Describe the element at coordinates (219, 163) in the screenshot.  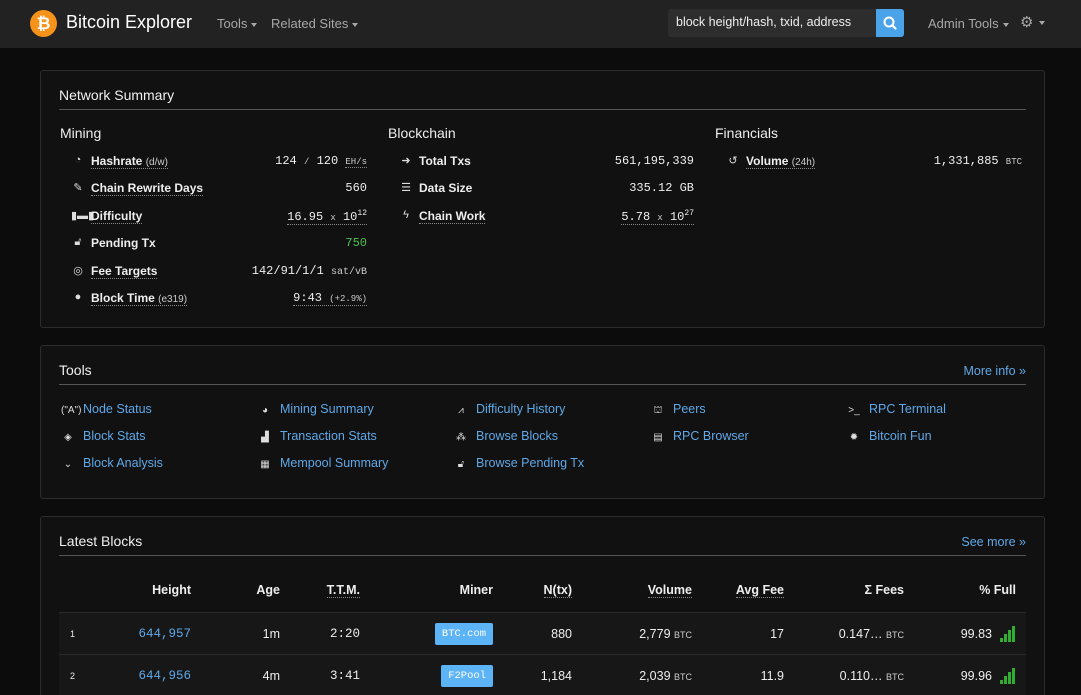
I see `hashrate-row: ◔ Hashrate (d/w) 124 / 120 EH/s` at that location.